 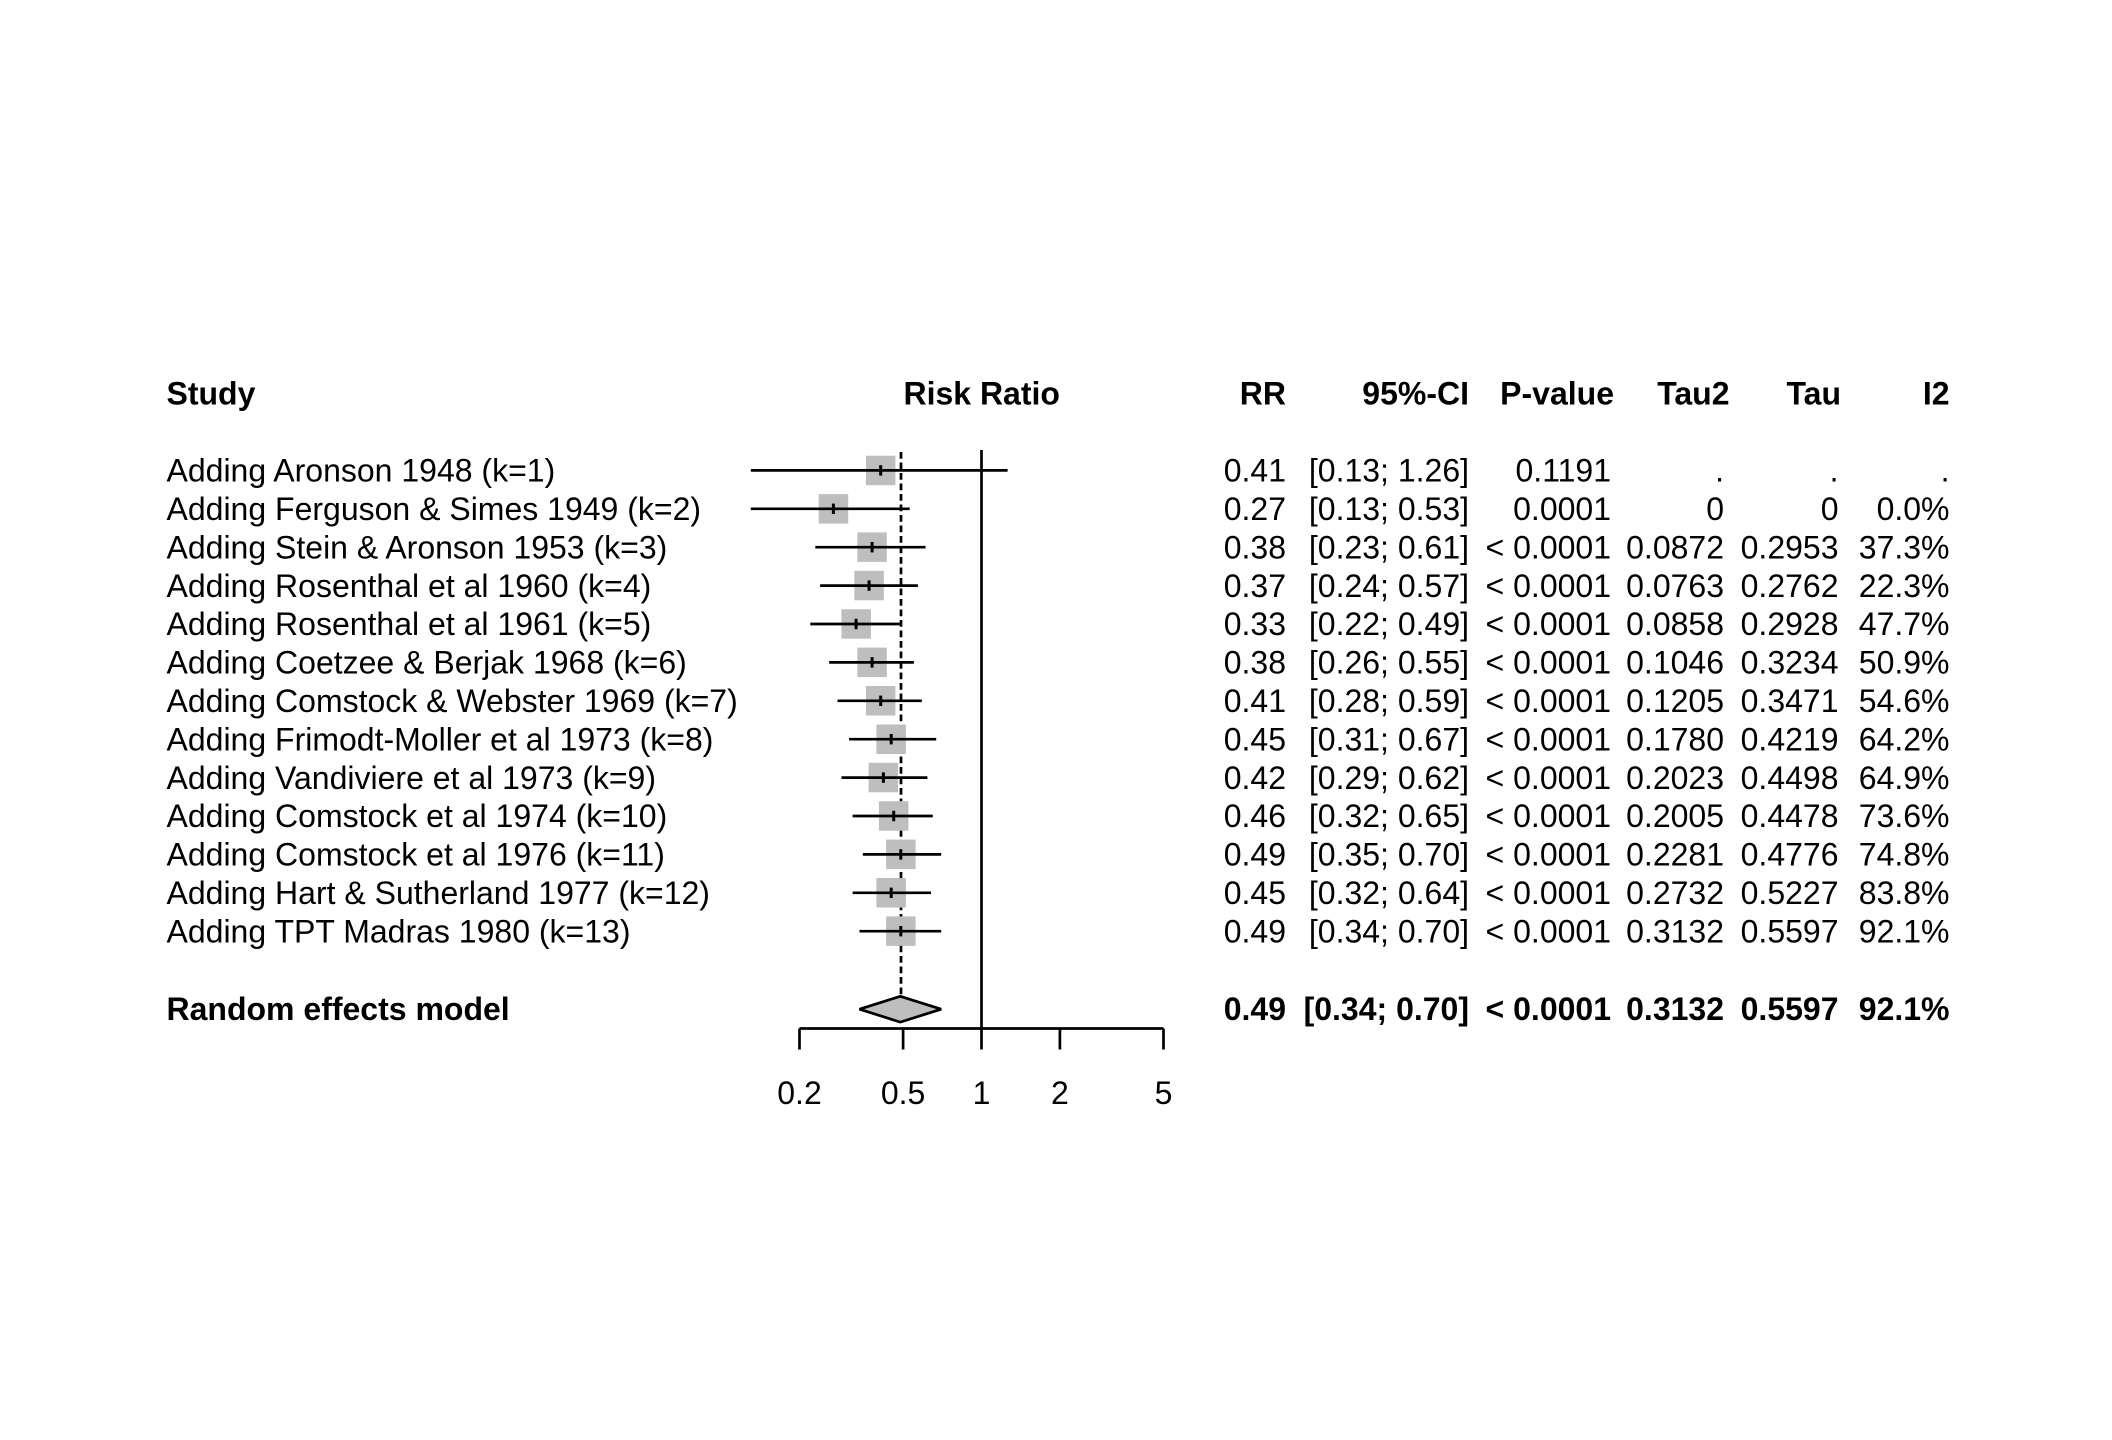 What do you see at coordinates (1389, 855) in the screenshot?
I see `svg-text: [0.35; 0.70]` at bounding box center [1389, 855].